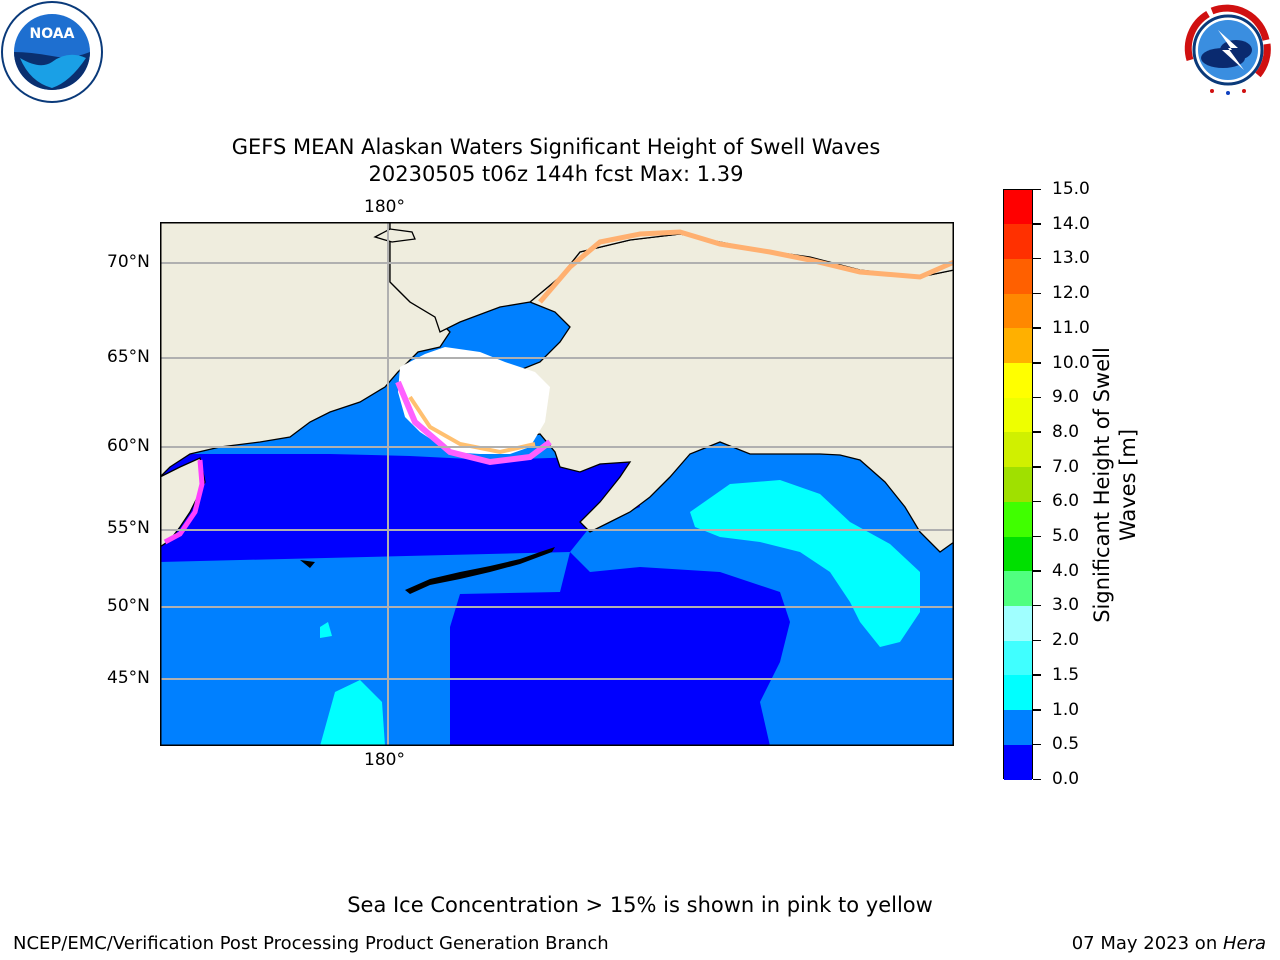 Image resolution: width=1280 pixels, height=960 pixels. What do you see at coordinates (1066, 744) in the screenshot?
I see `colorbar-tick-label: 0.5` at bounding box center [1066, 744].